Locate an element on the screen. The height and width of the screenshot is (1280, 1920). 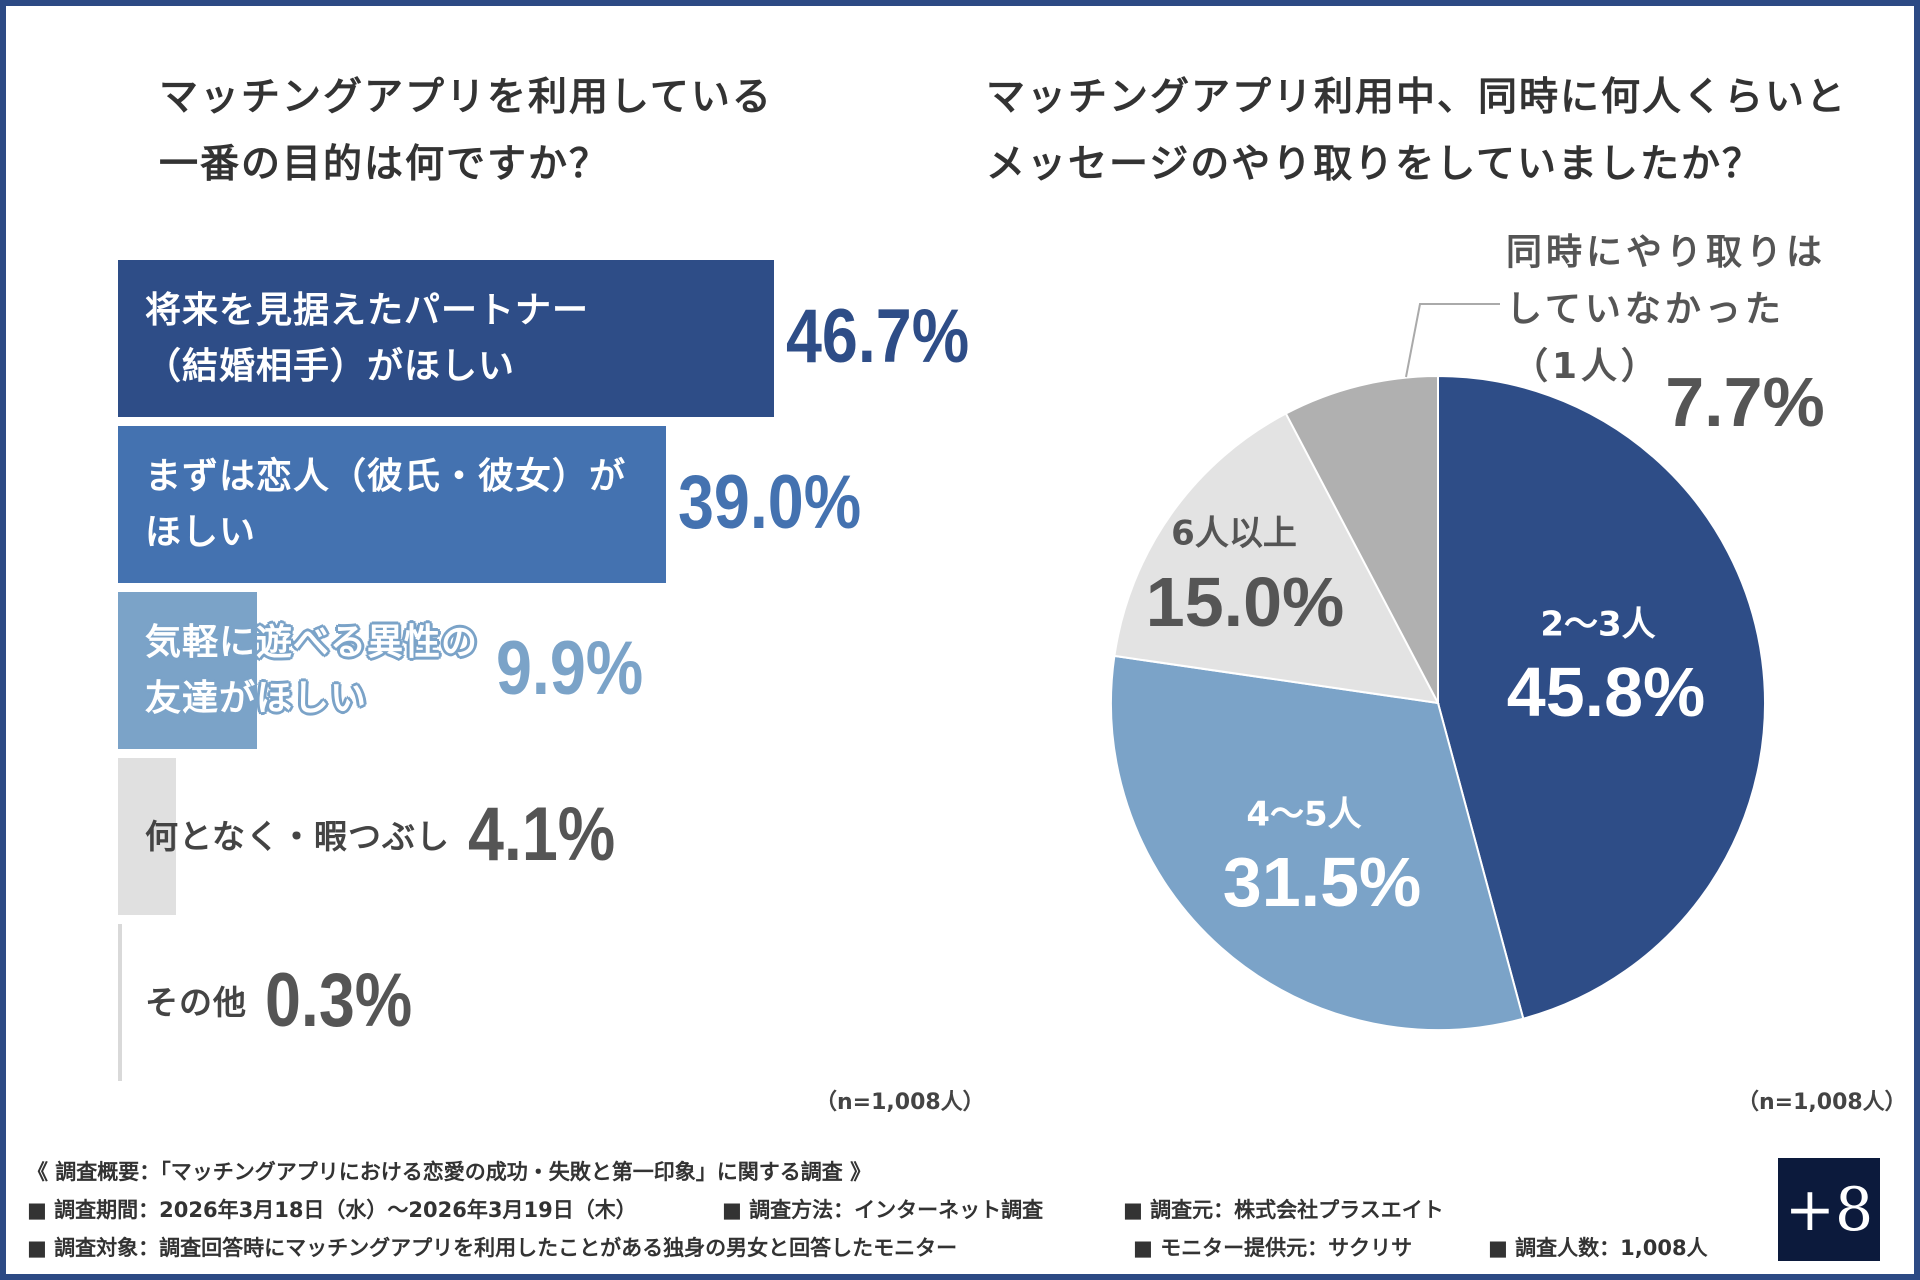
bar-category-line: ほしい is located at coordinates (201, 532).